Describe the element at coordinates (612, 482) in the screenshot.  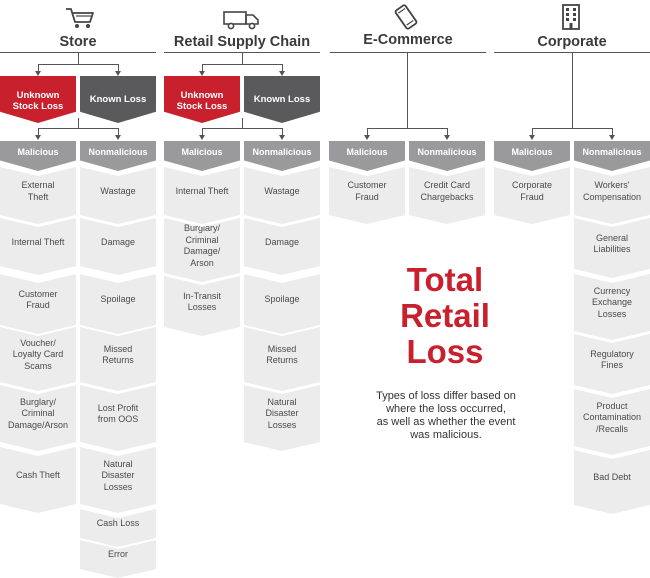
I see `corporate-nonmalicious-item: Bad Debt` at that location.